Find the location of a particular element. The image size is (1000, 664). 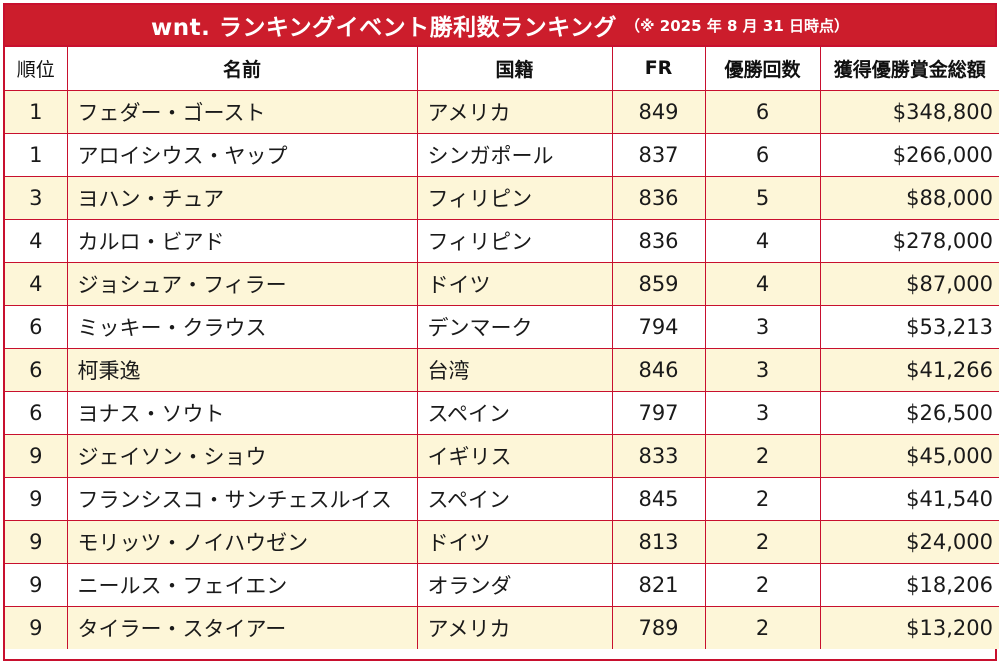

table-row: 9 フランシスコ・サンチェスルイス スペイン 845 2 $41,540 is located at coordinates (502, 498).